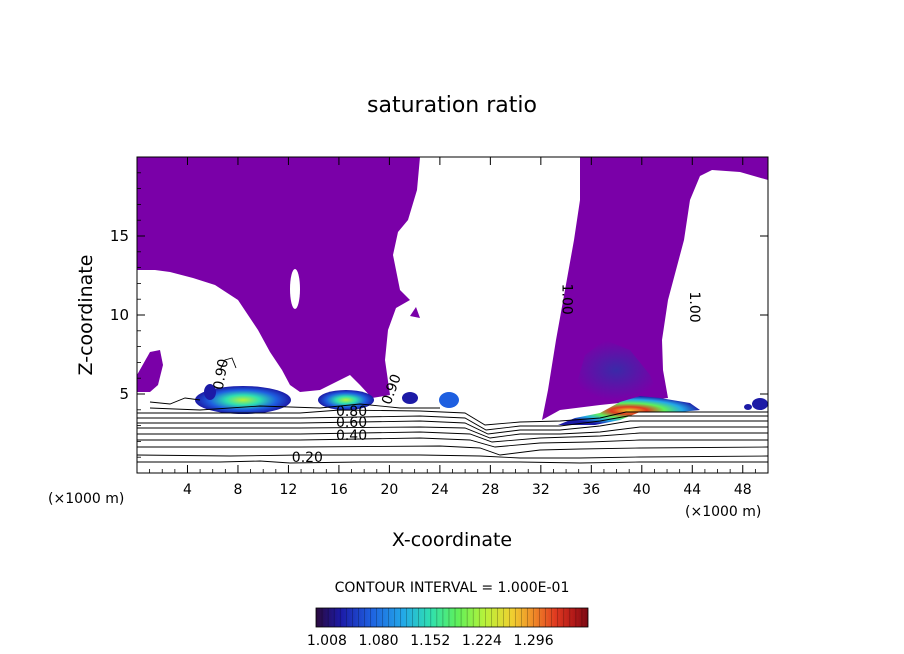  Describe the element at coordinates (440, 490) in the screenshot. I see `x-tick-label: 24` at that location.